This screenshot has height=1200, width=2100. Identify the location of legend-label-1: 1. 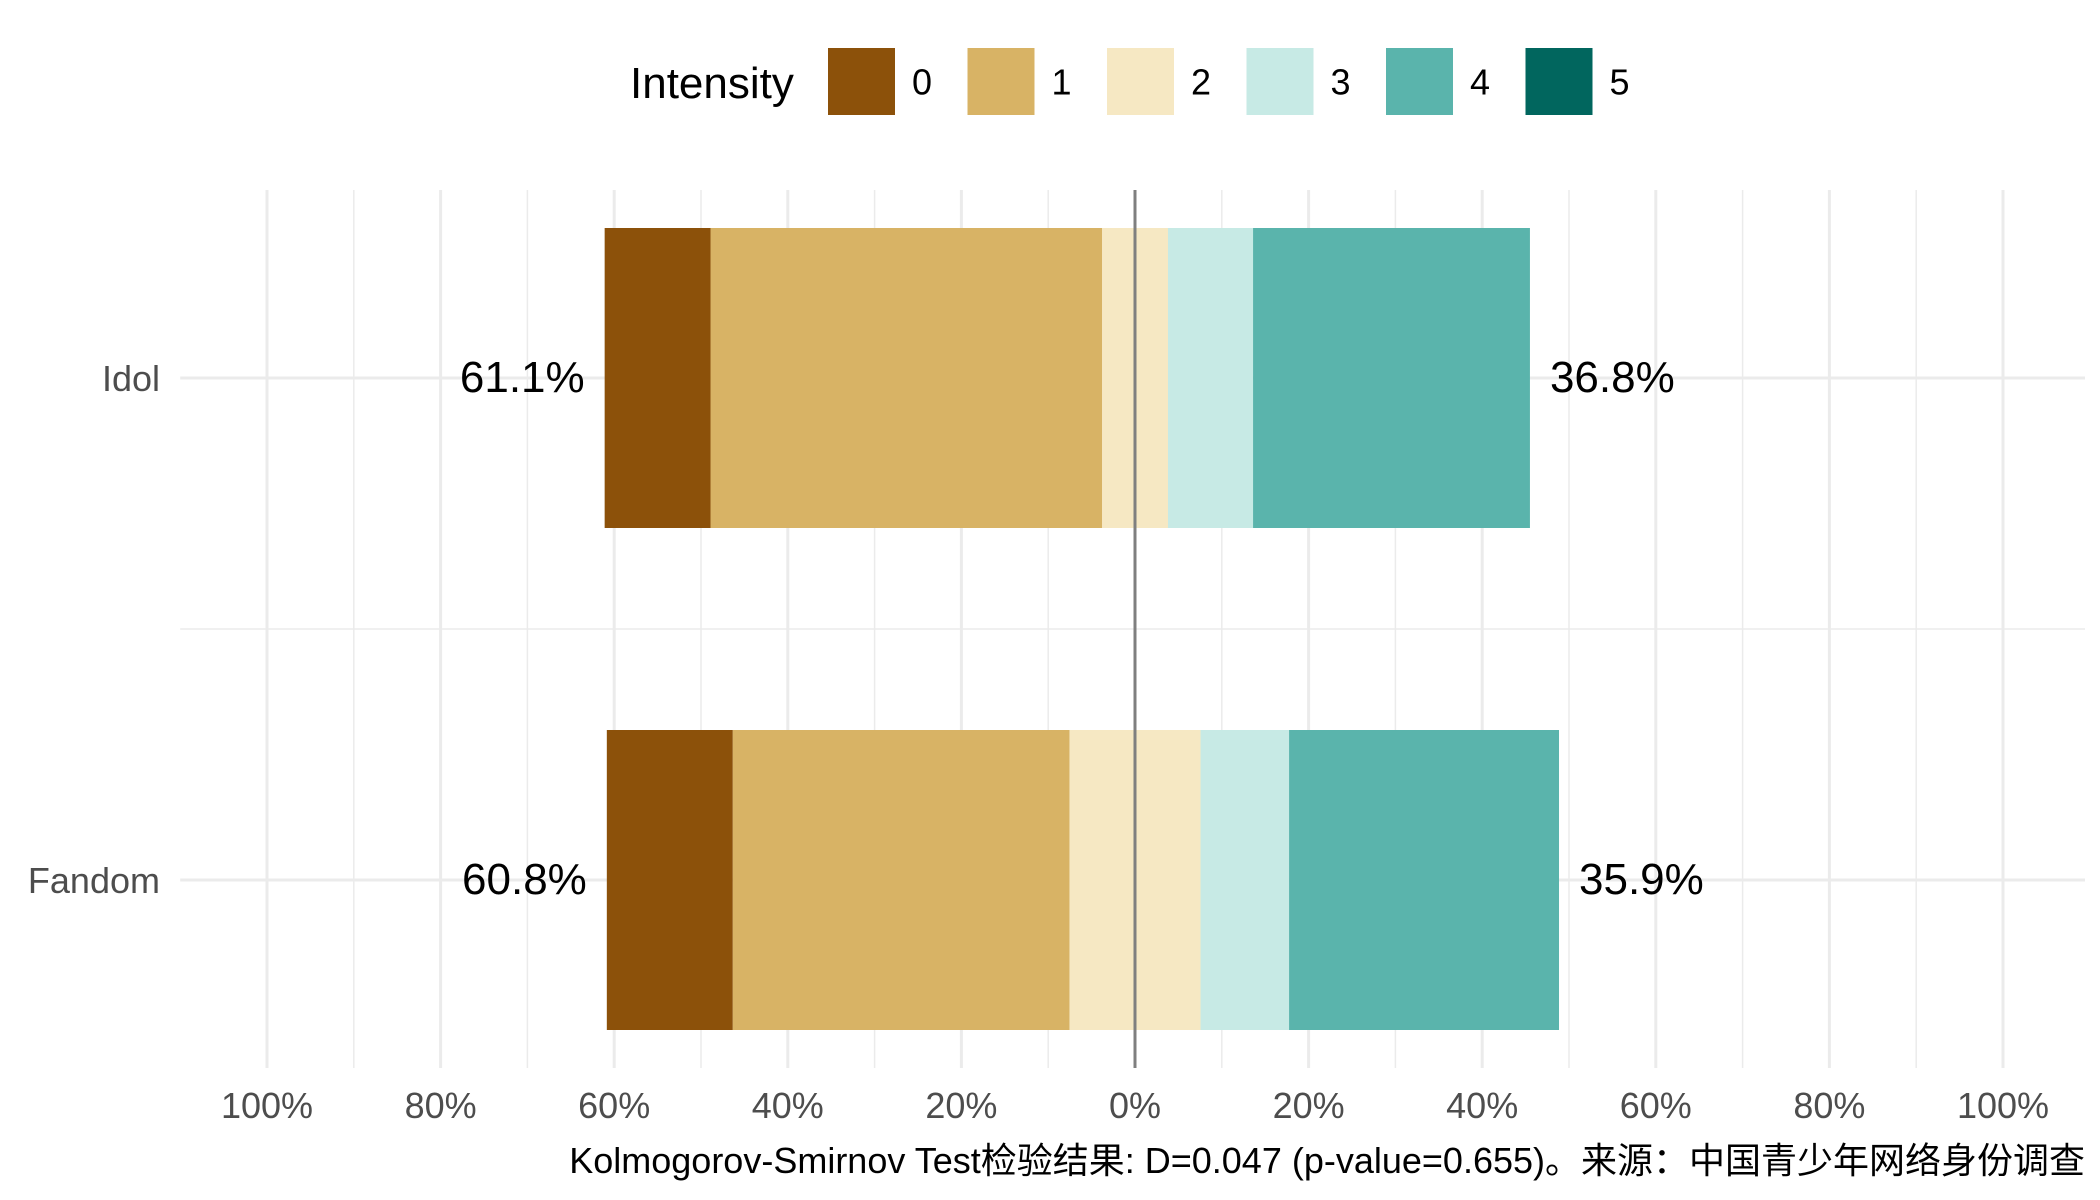
(1061, 82).